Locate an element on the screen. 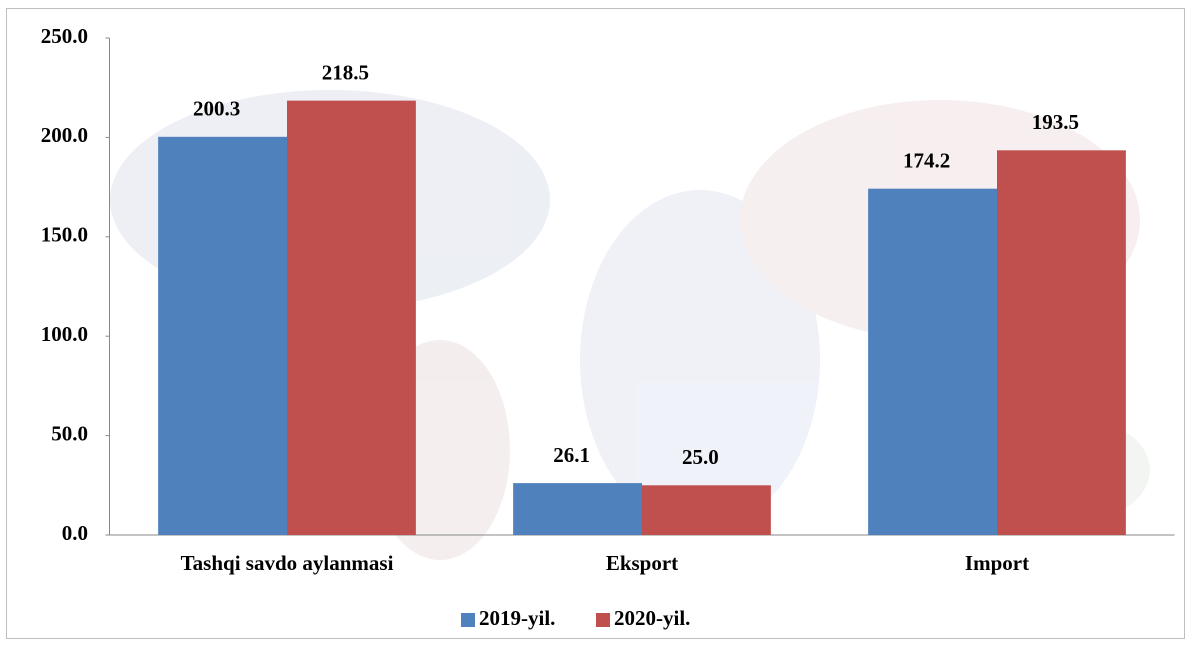 The width and height of the screenshot is (1192, 648). x-tick-label: Import is located at coordinates (997, 563).